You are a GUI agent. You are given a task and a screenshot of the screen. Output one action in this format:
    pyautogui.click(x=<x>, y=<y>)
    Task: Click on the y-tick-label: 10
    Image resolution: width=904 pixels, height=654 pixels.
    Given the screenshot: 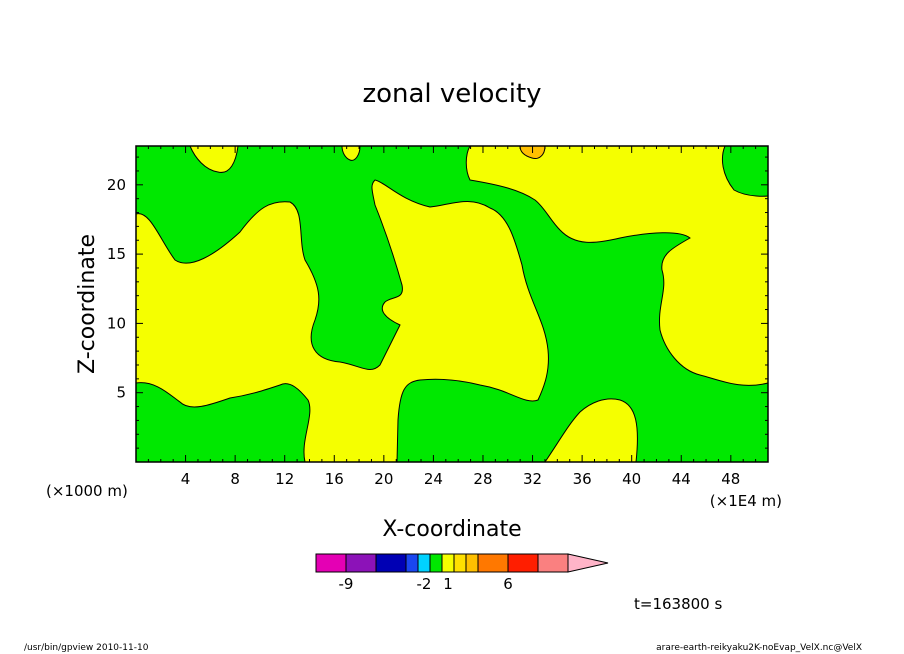 What is the action you would take?
    pyautogui.click(x=116, y=323)
    